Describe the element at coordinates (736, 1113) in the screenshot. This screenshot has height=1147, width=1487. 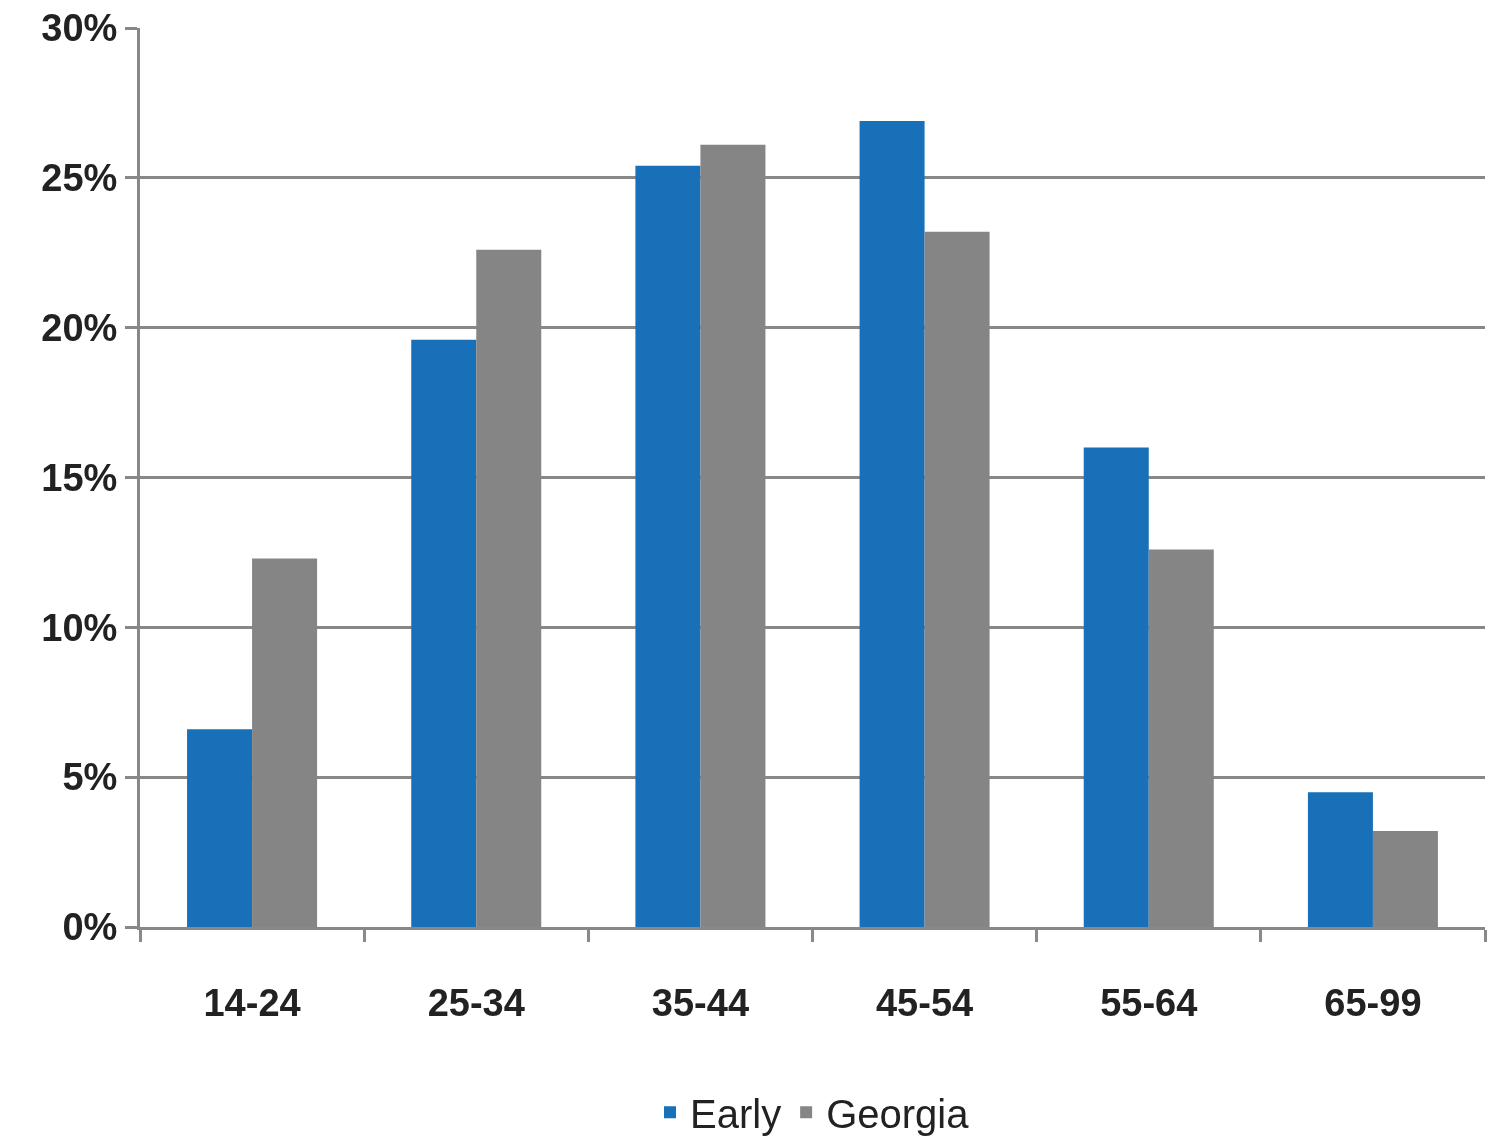
I see `legend-label: Early` at that location.